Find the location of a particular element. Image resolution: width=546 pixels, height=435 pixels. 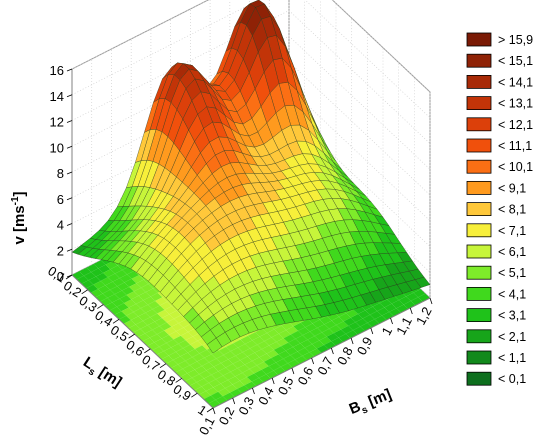

legend-label-8: < 8,1 is located at coordinates (512, 210).